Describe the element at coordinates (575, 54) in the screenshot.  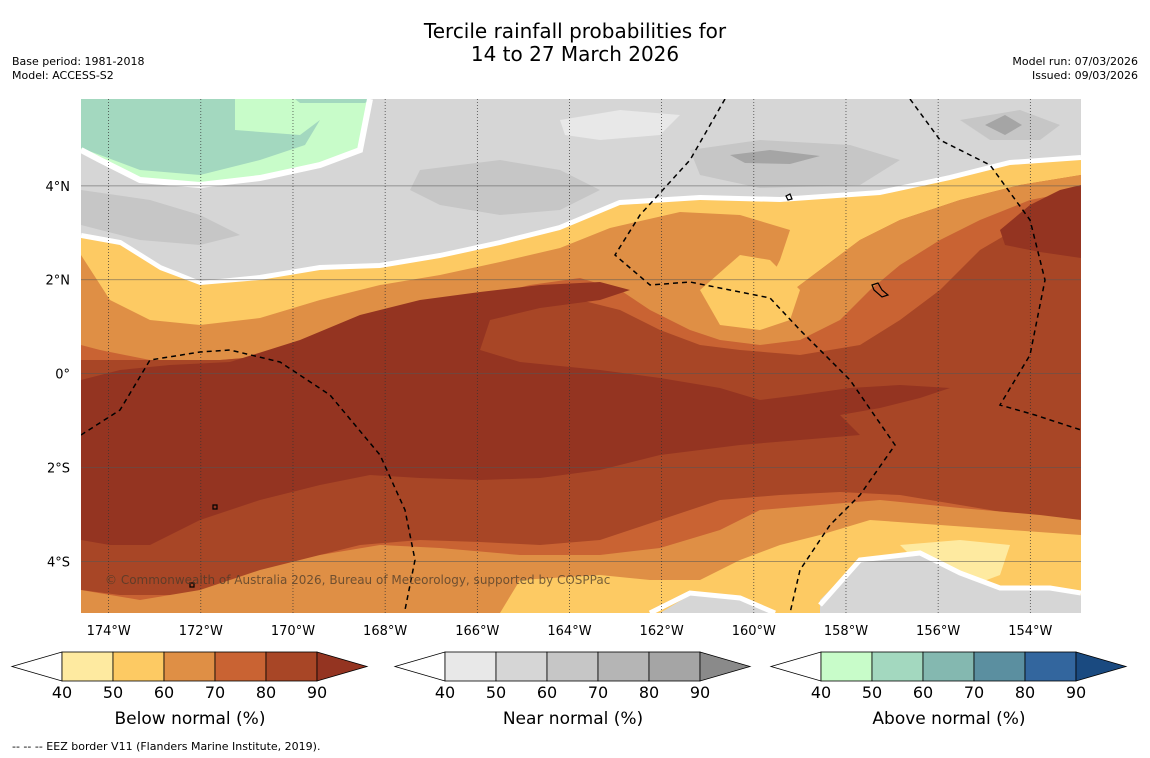
I see `title-line-2: 14 to 27 March 2026` at that location.